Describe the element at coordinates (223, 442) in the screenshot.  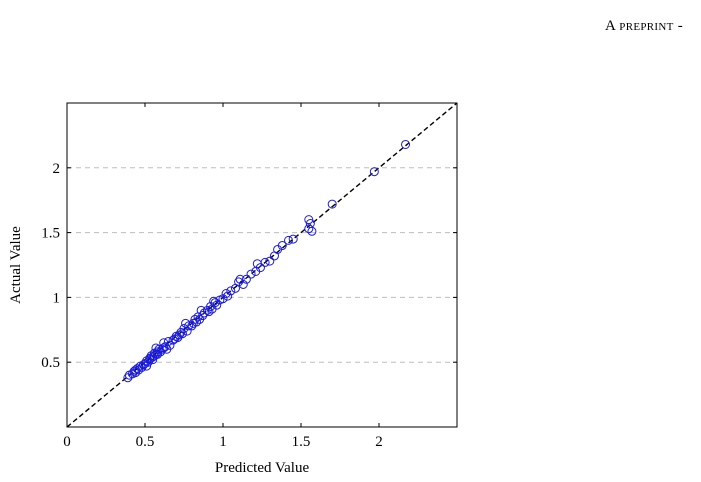
I see `x-tick-label: 1` at that location.